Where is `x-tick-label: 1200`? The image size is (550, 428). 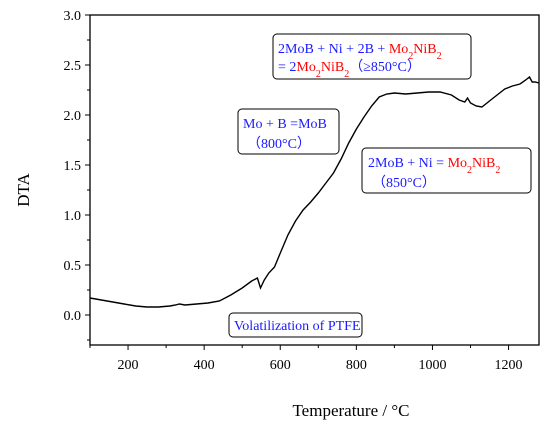 x-tick-label: 1200 is located at coordinates (509, 365).